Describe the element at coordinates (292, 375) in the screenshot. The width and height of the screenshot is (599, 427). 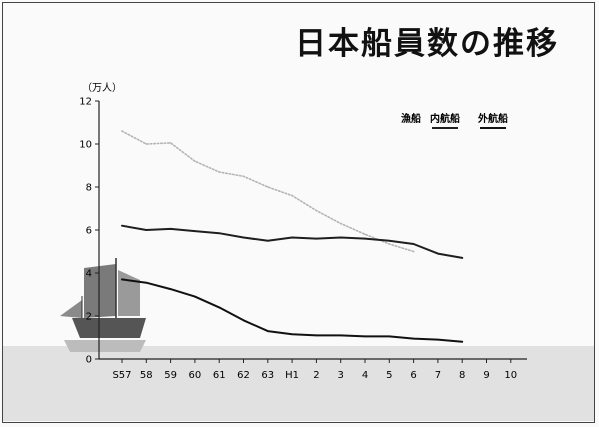
I see `x-tick-label: H1` at that location.